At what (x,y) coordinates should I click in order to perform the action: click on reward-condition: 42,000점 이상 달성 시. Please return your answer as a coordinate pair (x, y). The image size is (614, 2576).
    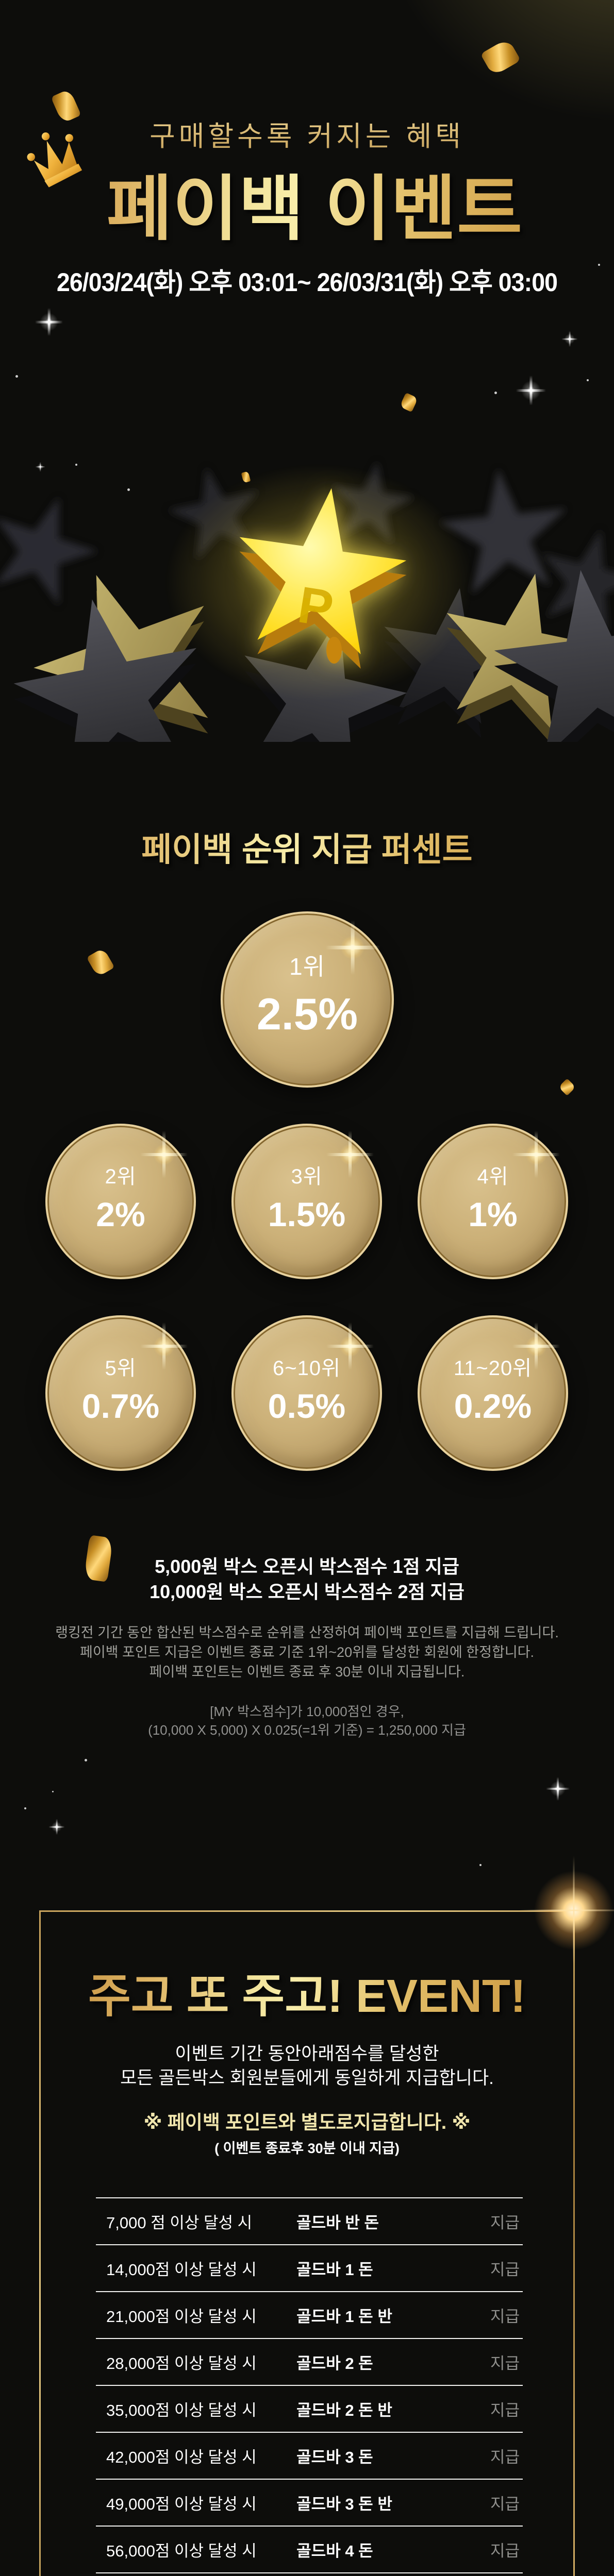
    Looking at the image, I should click on (181, 2457).